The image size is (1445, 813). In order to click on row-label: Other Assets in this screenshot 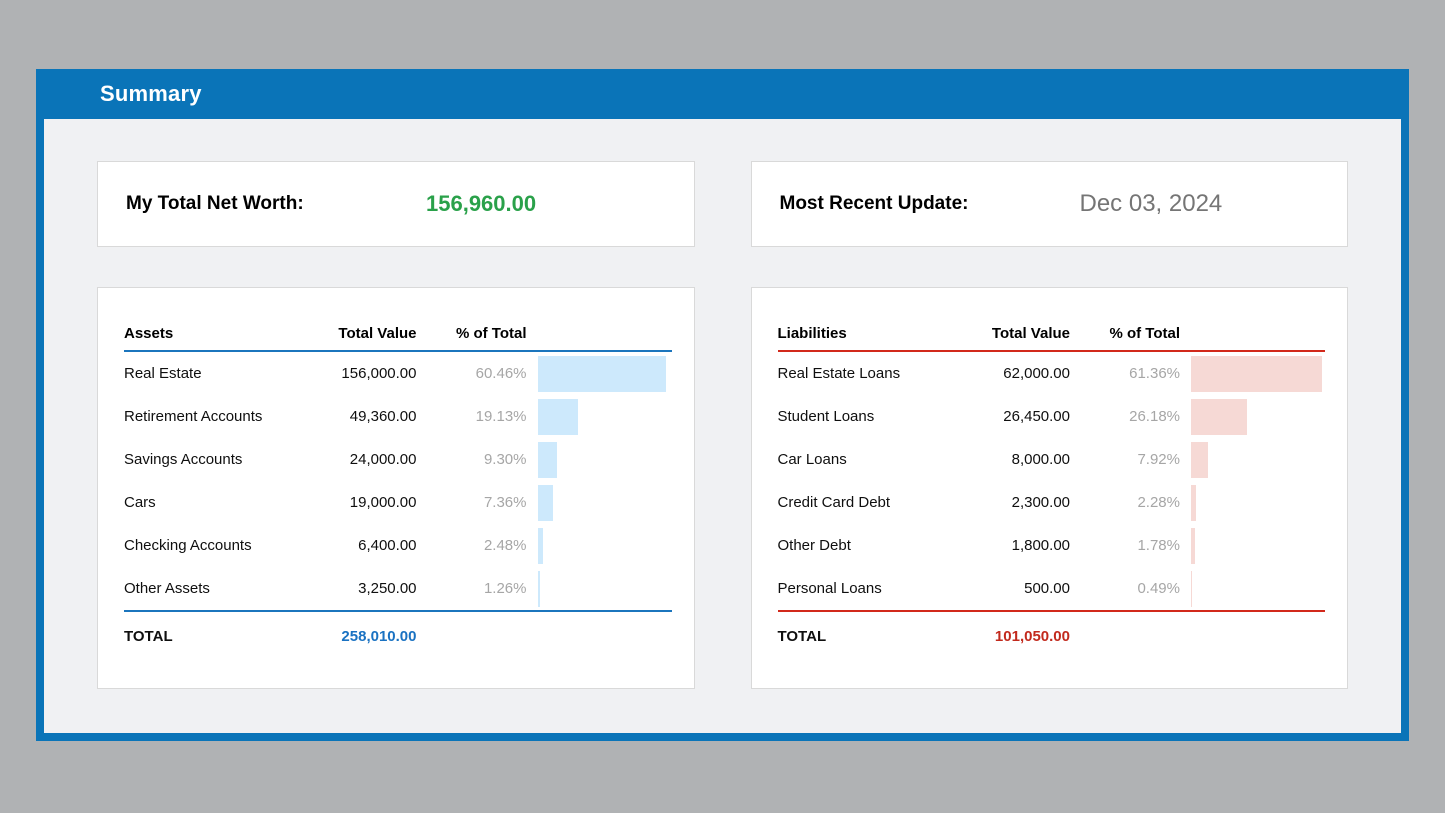, I will do `click(167, 588)`.